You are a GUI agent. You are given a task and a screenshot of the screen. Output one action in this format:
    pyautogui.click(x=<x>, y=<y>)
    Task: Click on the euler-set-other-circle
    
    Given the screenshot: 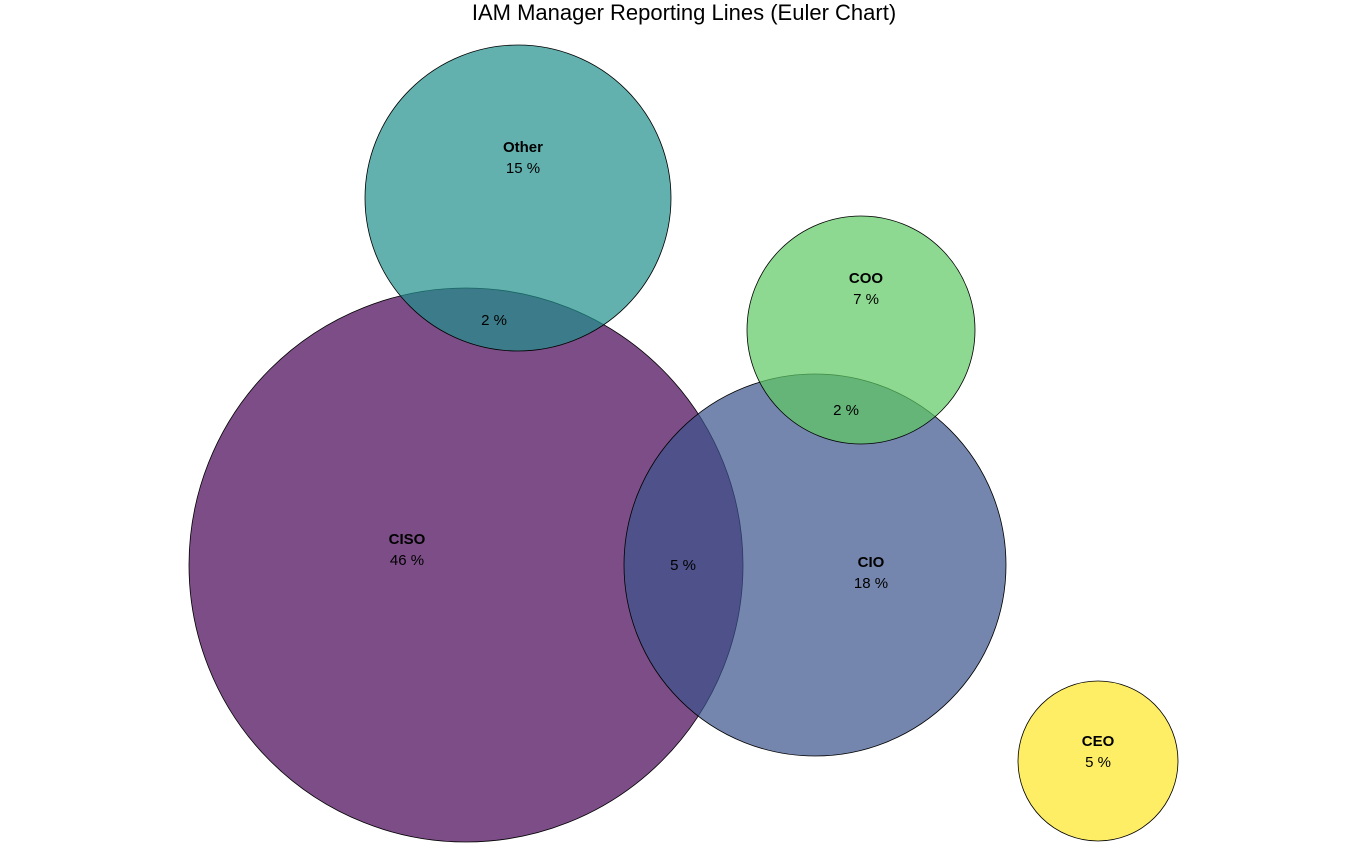 What is the action you would take?
    pyautogui.click(x=518, y=198)
    